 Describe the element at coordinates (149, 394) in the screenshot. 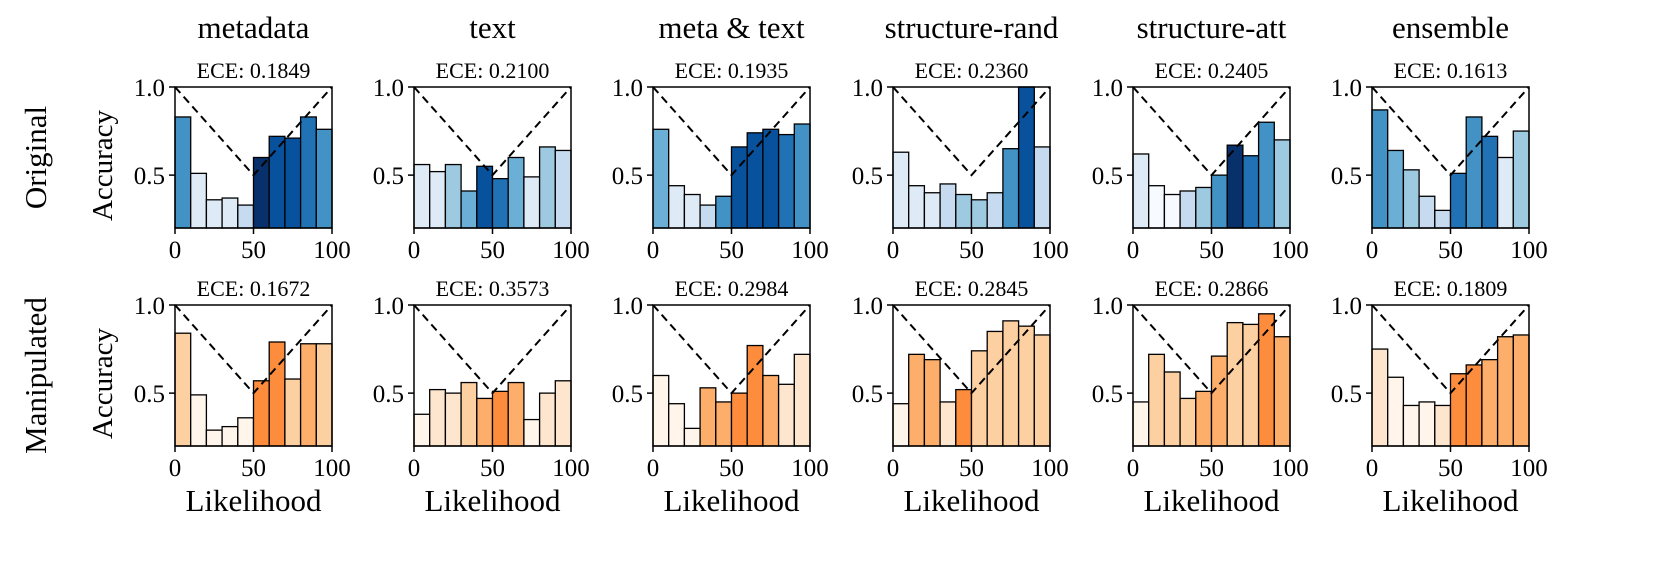

I see `y-tick-label-1-0-0: 0.5` at that location.